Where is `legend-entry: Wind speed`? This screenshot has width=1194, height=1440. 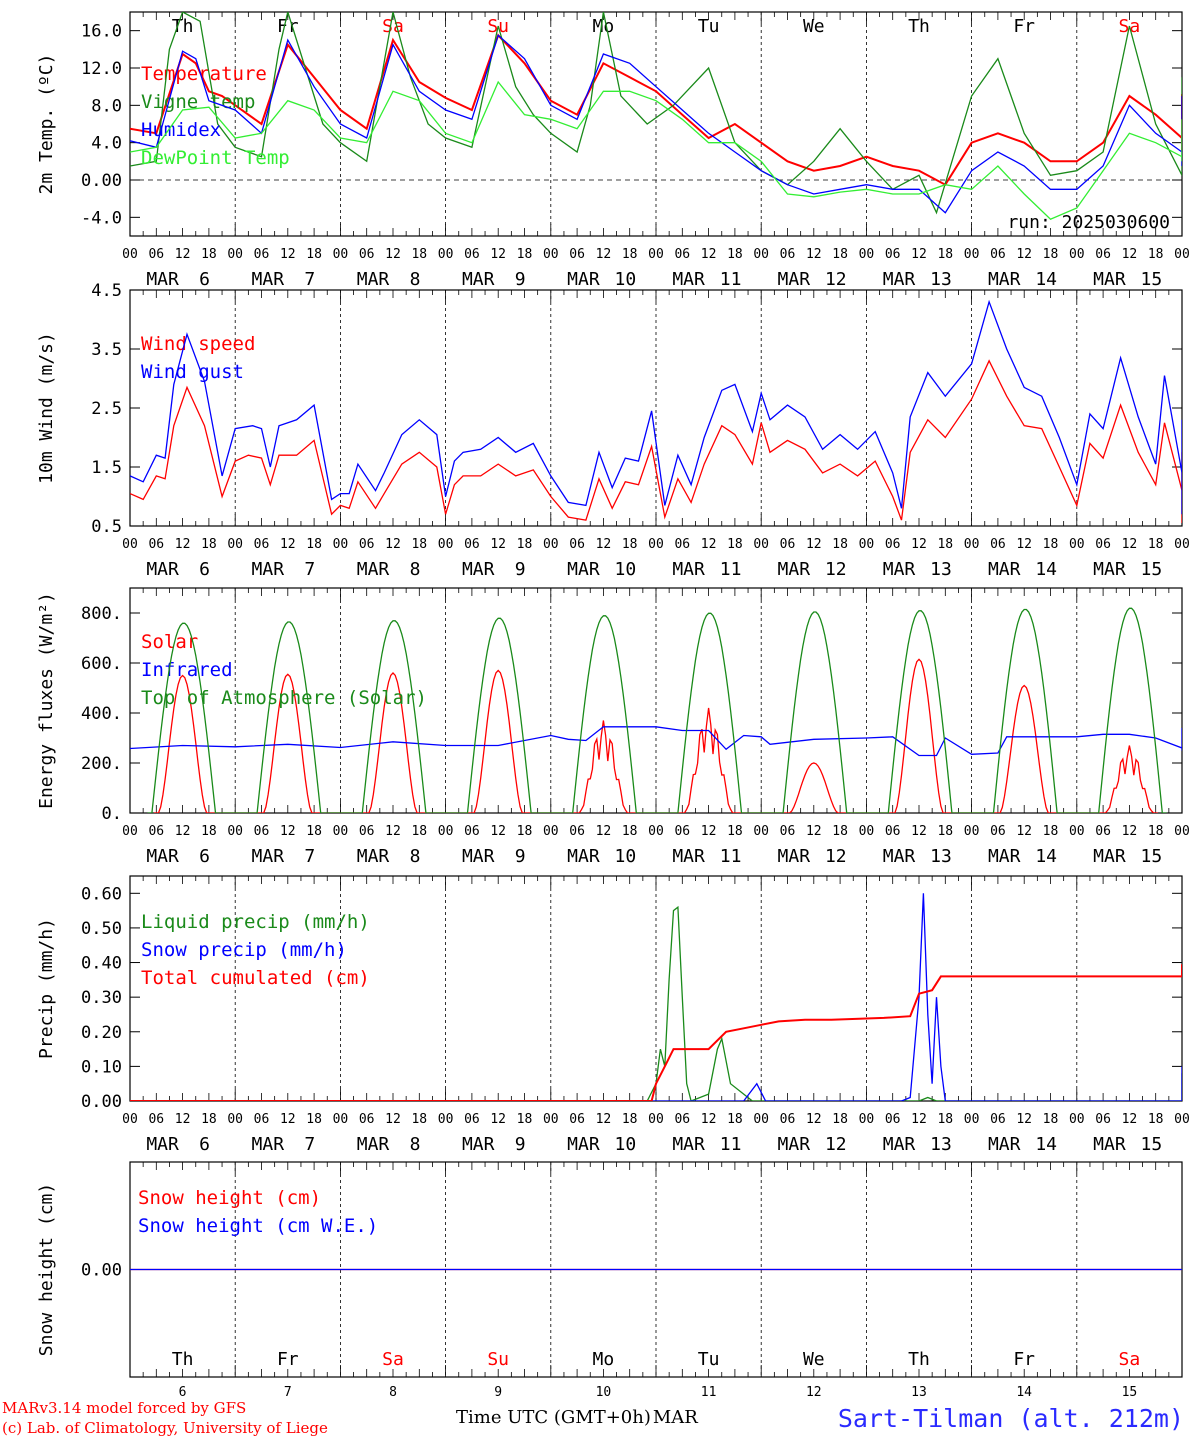 legend-entry: Wind speed is located at coordinates (198, 344).